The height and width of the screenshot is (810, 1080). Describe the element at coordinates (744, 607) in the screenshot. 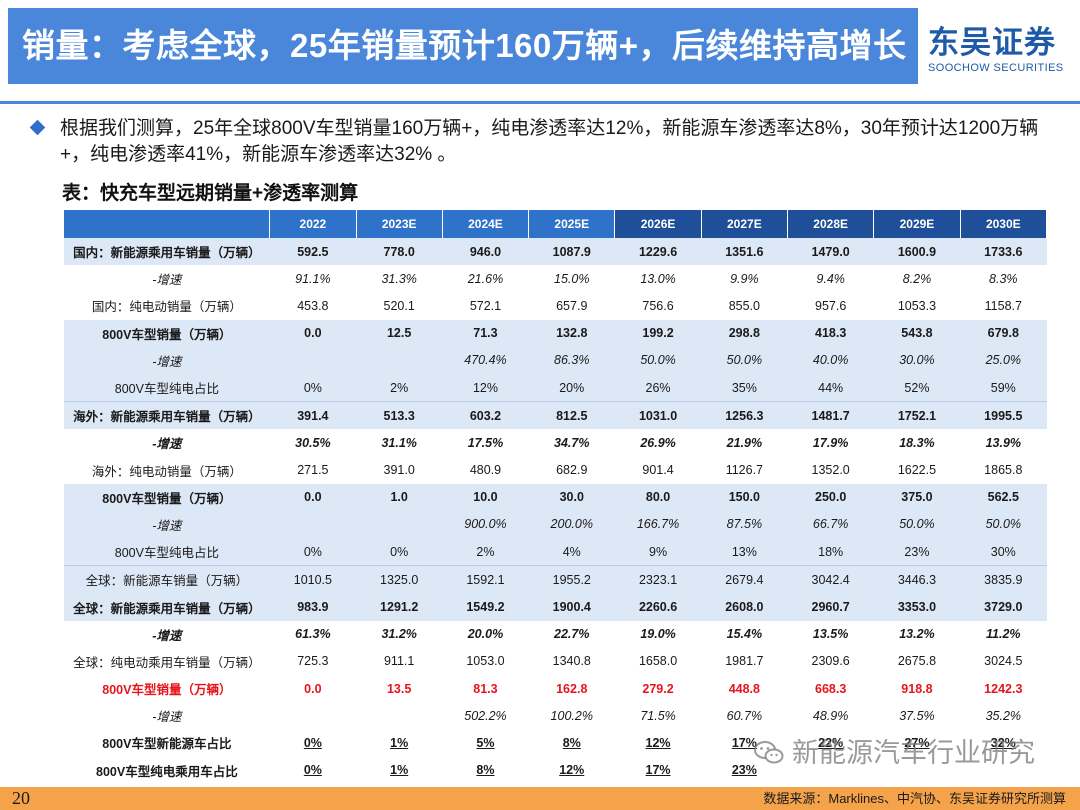

I see `table-cell: 2608.0` at that location.